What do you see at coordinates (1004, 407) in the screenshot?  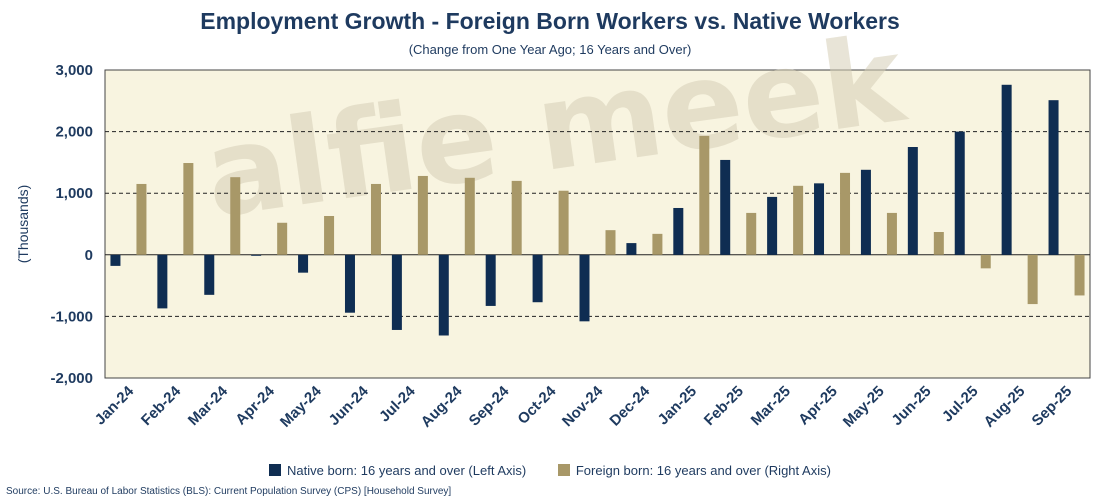 I see `x-tick-label: Aug-25` at bounding box center [1004, 407].